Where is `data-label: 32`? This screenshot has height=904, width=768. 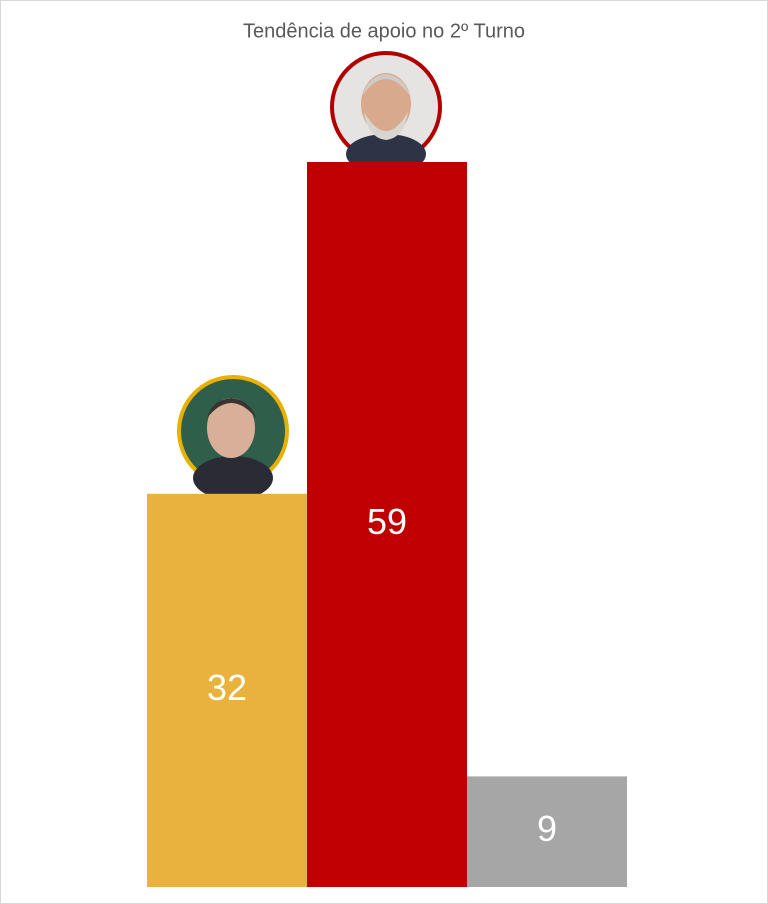
data-label: 32 is located at coordinates (227, 687).